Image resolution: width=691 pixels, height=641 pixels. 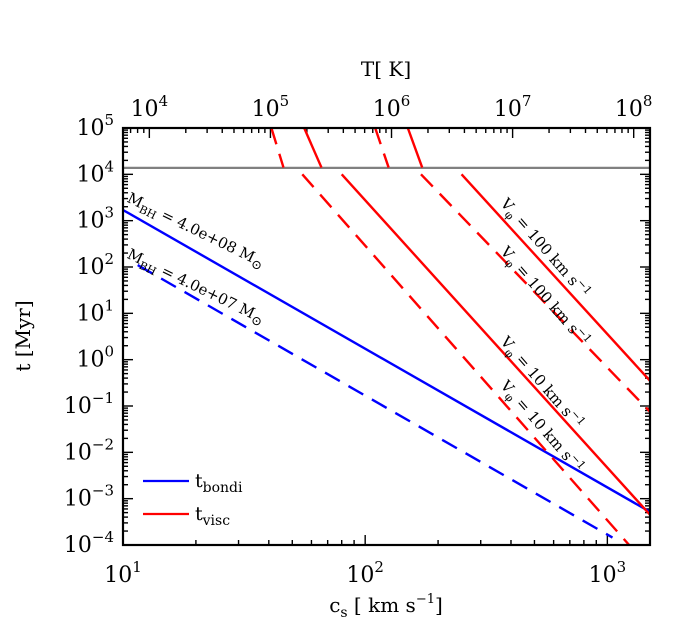 What do you see at coordinates (193, 499) in the screenshot?
I see `legend: tbondi tvisc` at bounding box center [193, 499].